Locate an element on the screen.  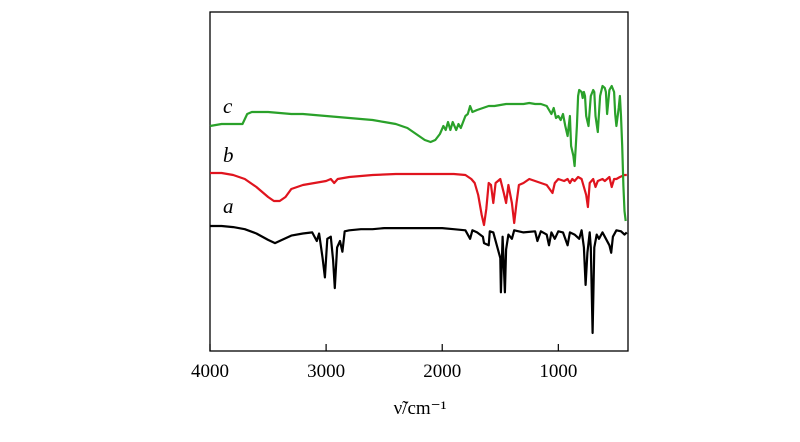
x-axis: 4000 3000 2000 1000 is located at coordinates (384, 363).